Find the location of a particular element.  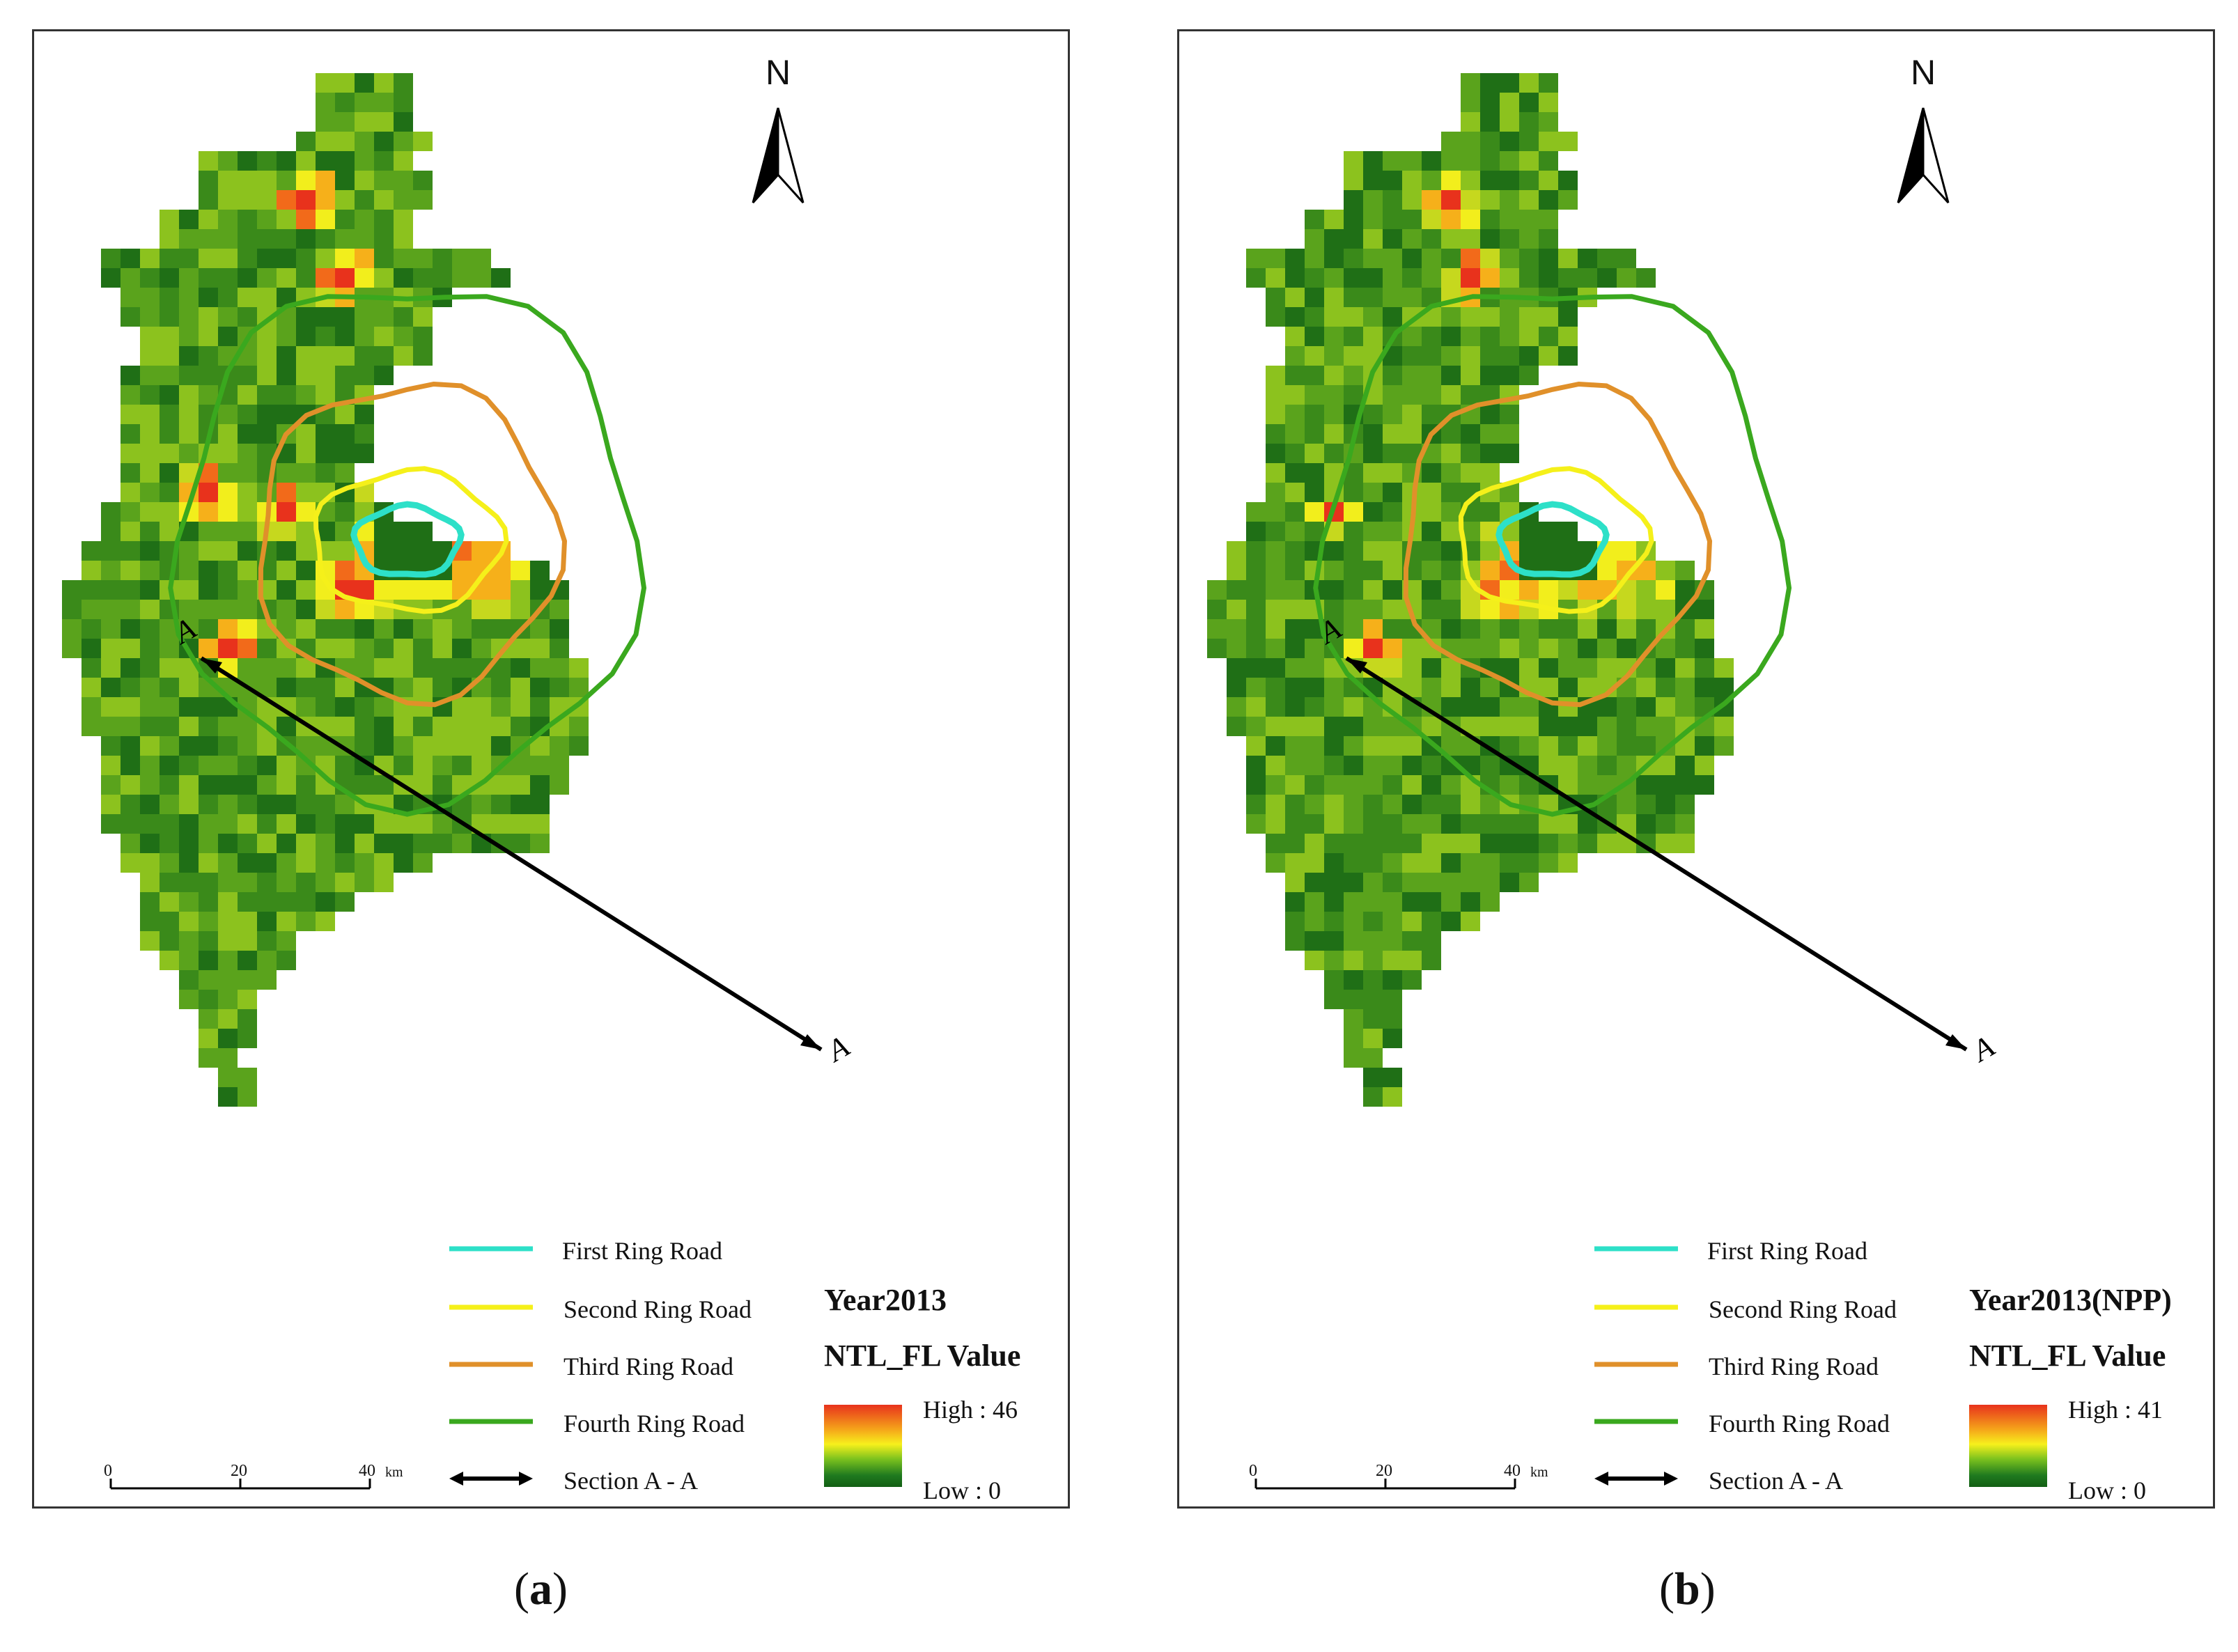

fourth-ring-road is located at coordinates (407, 556).